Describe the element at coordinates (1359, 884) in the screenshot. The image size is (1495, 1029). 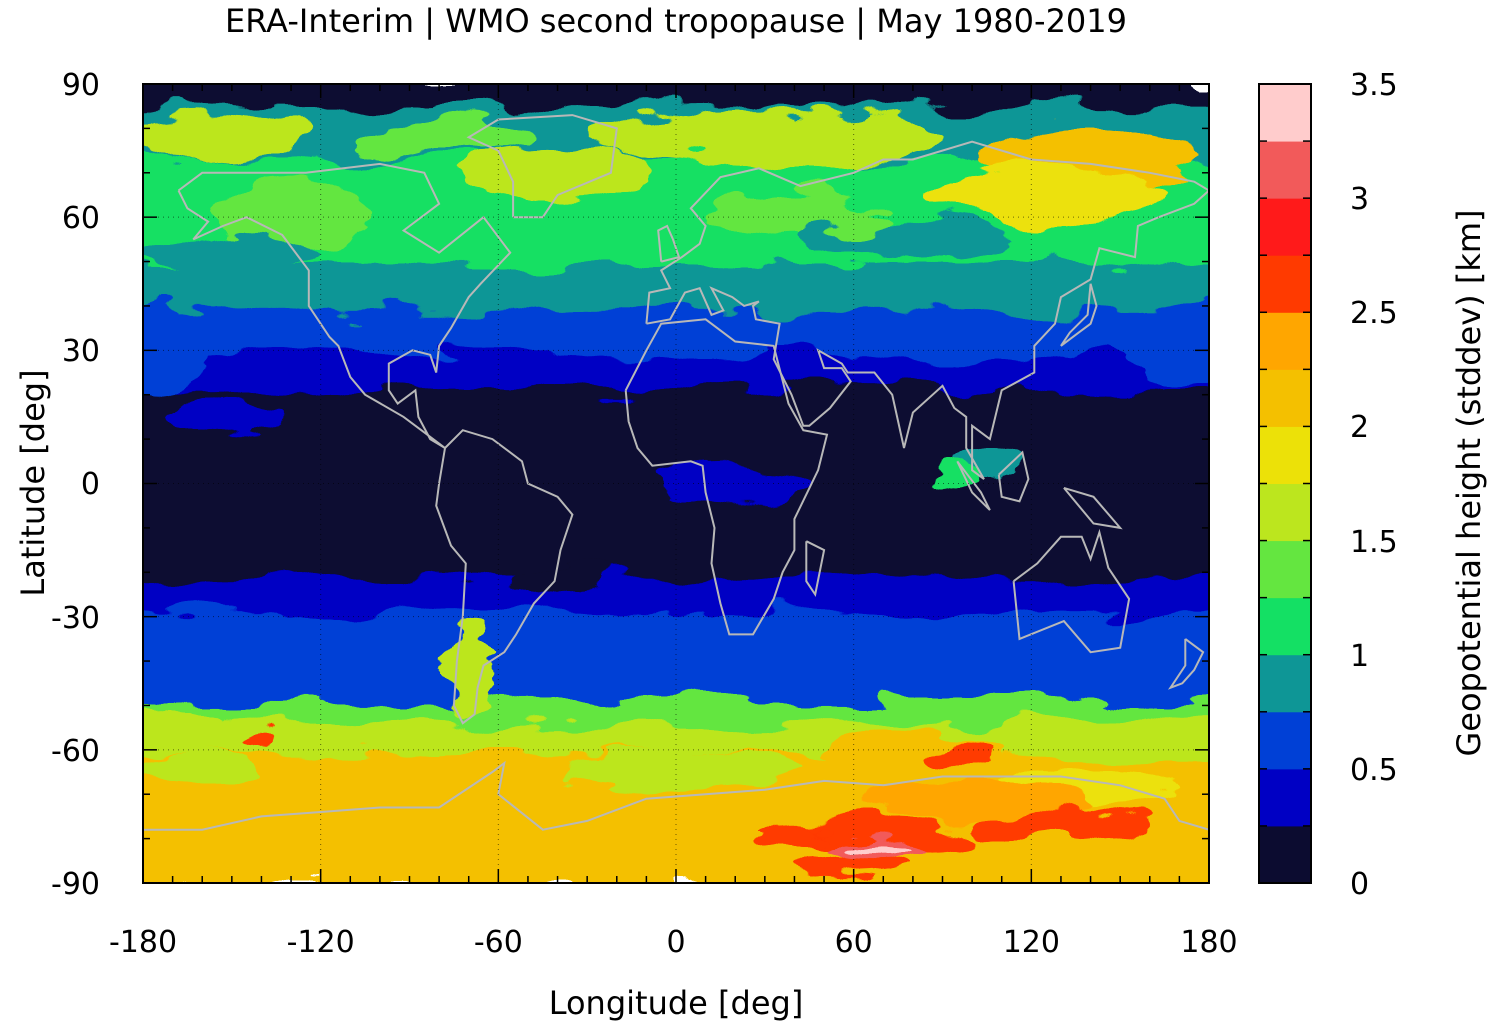
I see `colorbar-tick-label: 0` at that location.